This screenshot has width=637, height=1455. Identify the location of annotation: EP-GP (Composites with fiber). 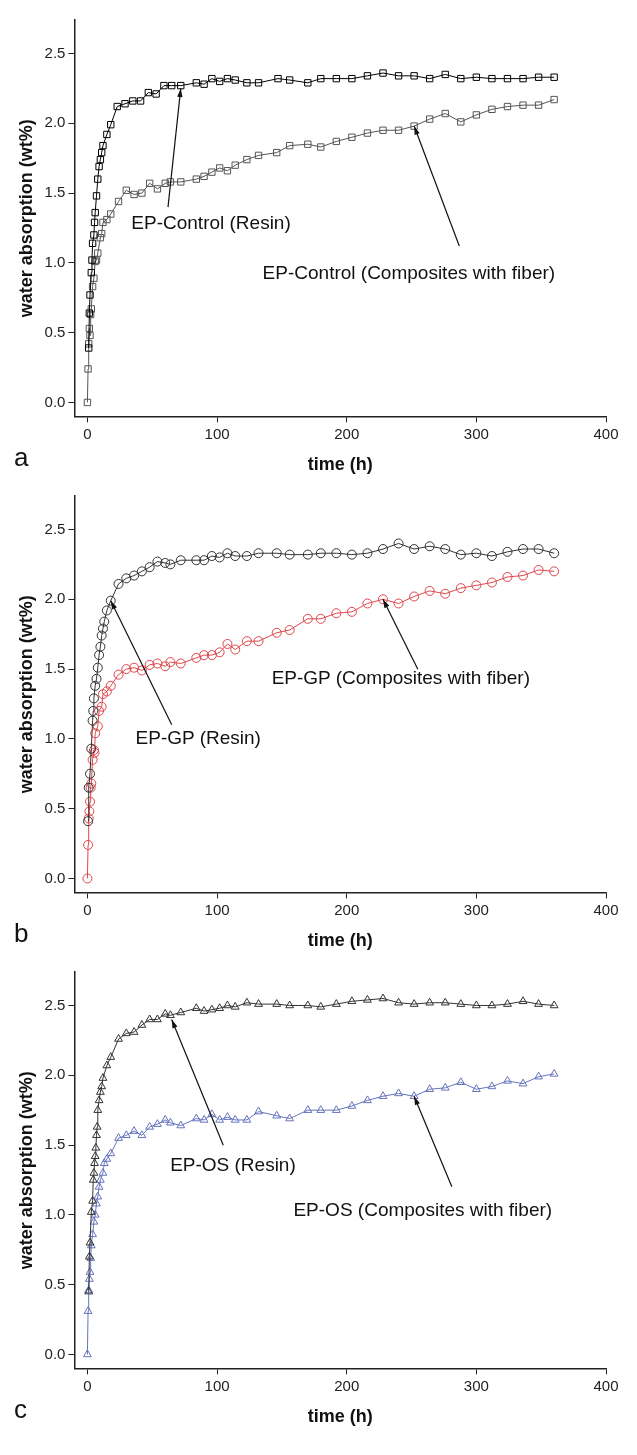
(400, 677).